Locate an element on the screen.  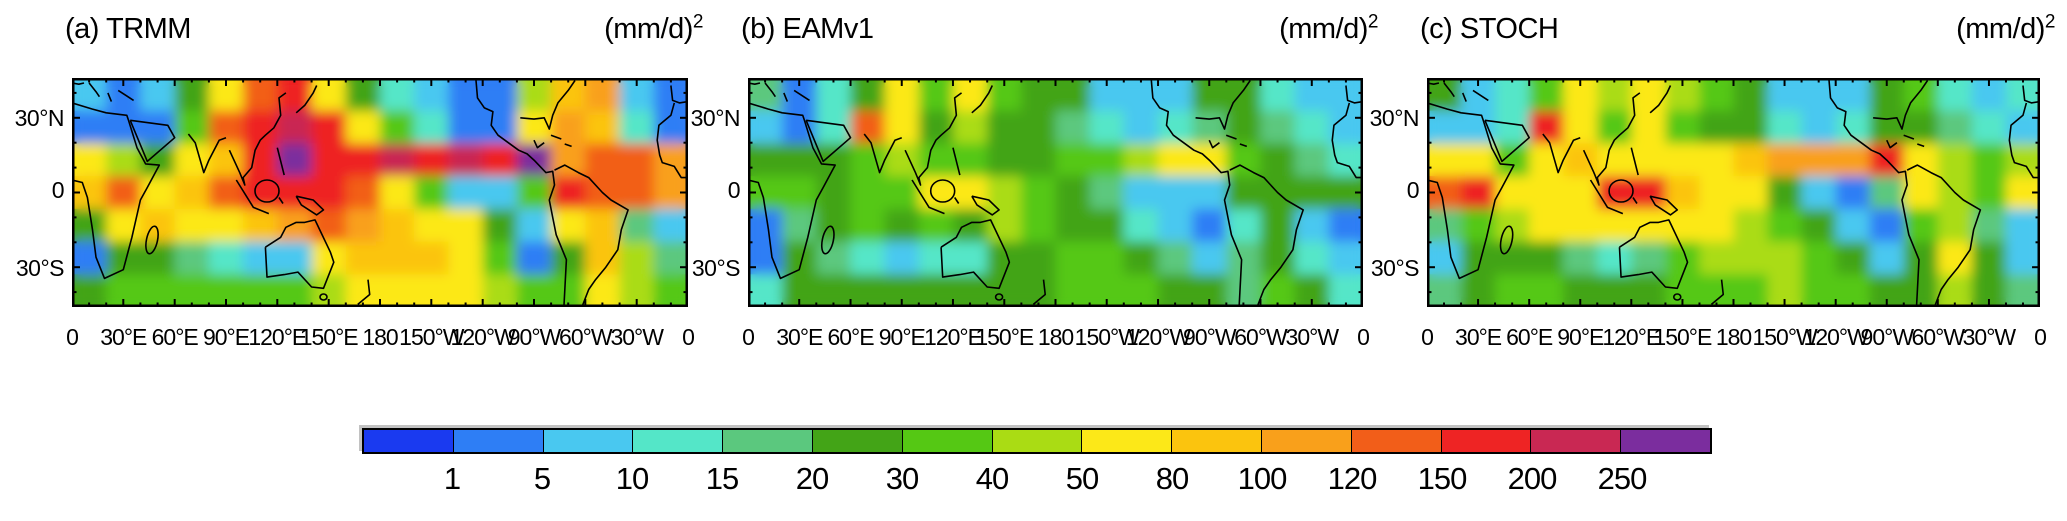
colorbar-tick-label: 5 is located at coordinates (542, 478).